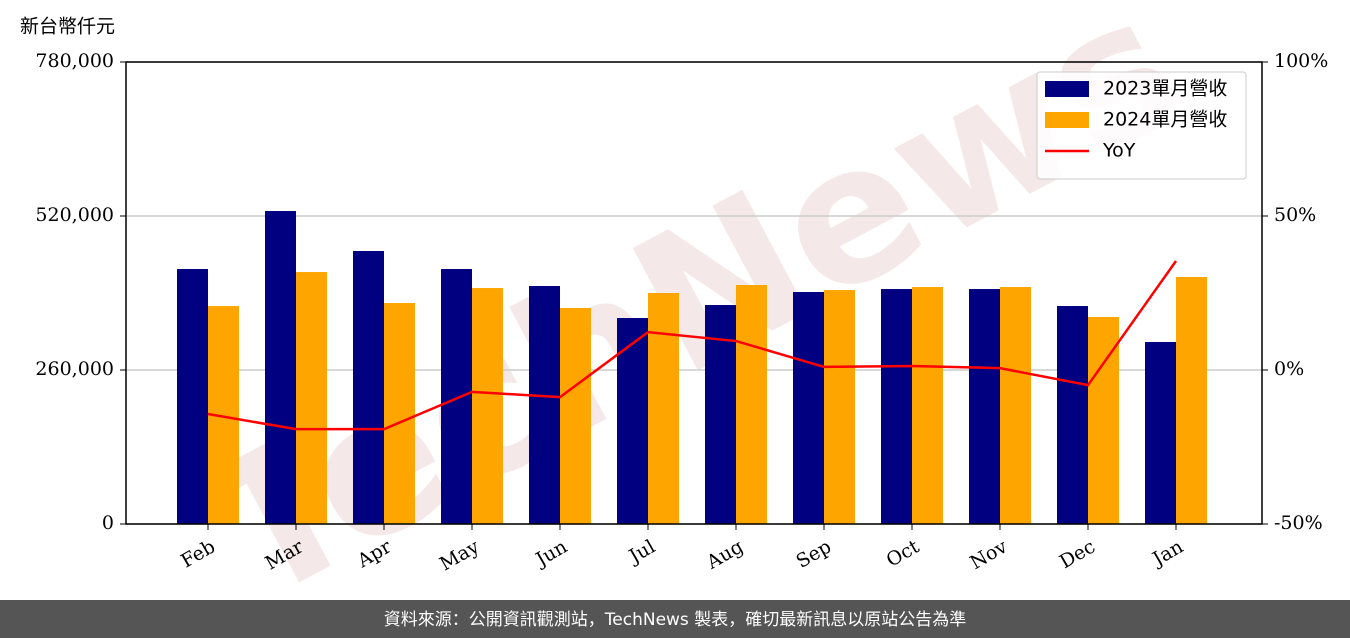  What do you see at coordinates (1298, 523) in the screenshot?
I see `y2-tick-label: -50%` at bounding box center [1298, 523].